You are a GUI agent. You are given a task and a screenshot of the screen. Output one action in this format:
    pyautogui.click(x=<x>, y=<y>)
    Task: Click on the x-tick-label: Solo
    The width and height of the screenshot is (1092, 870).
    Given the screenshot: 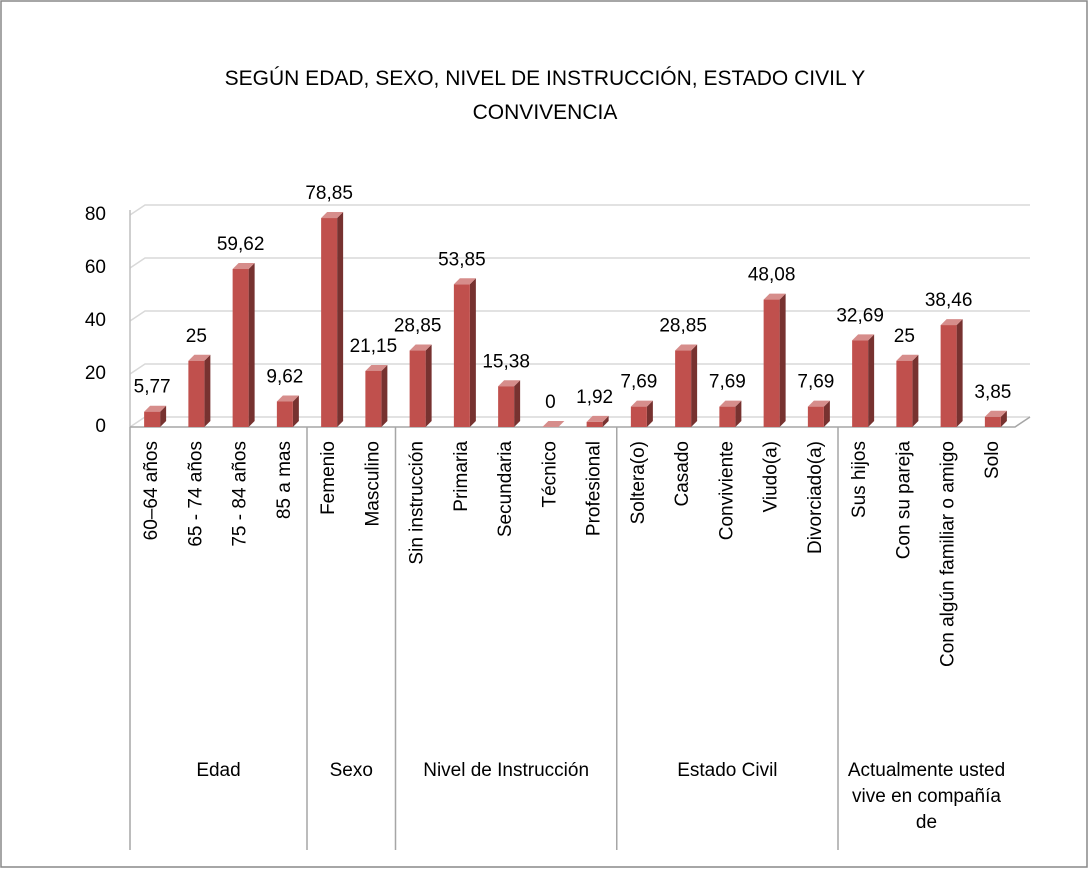 What is the action you would take?
    pyautogui.click(x=992, y=460)
    